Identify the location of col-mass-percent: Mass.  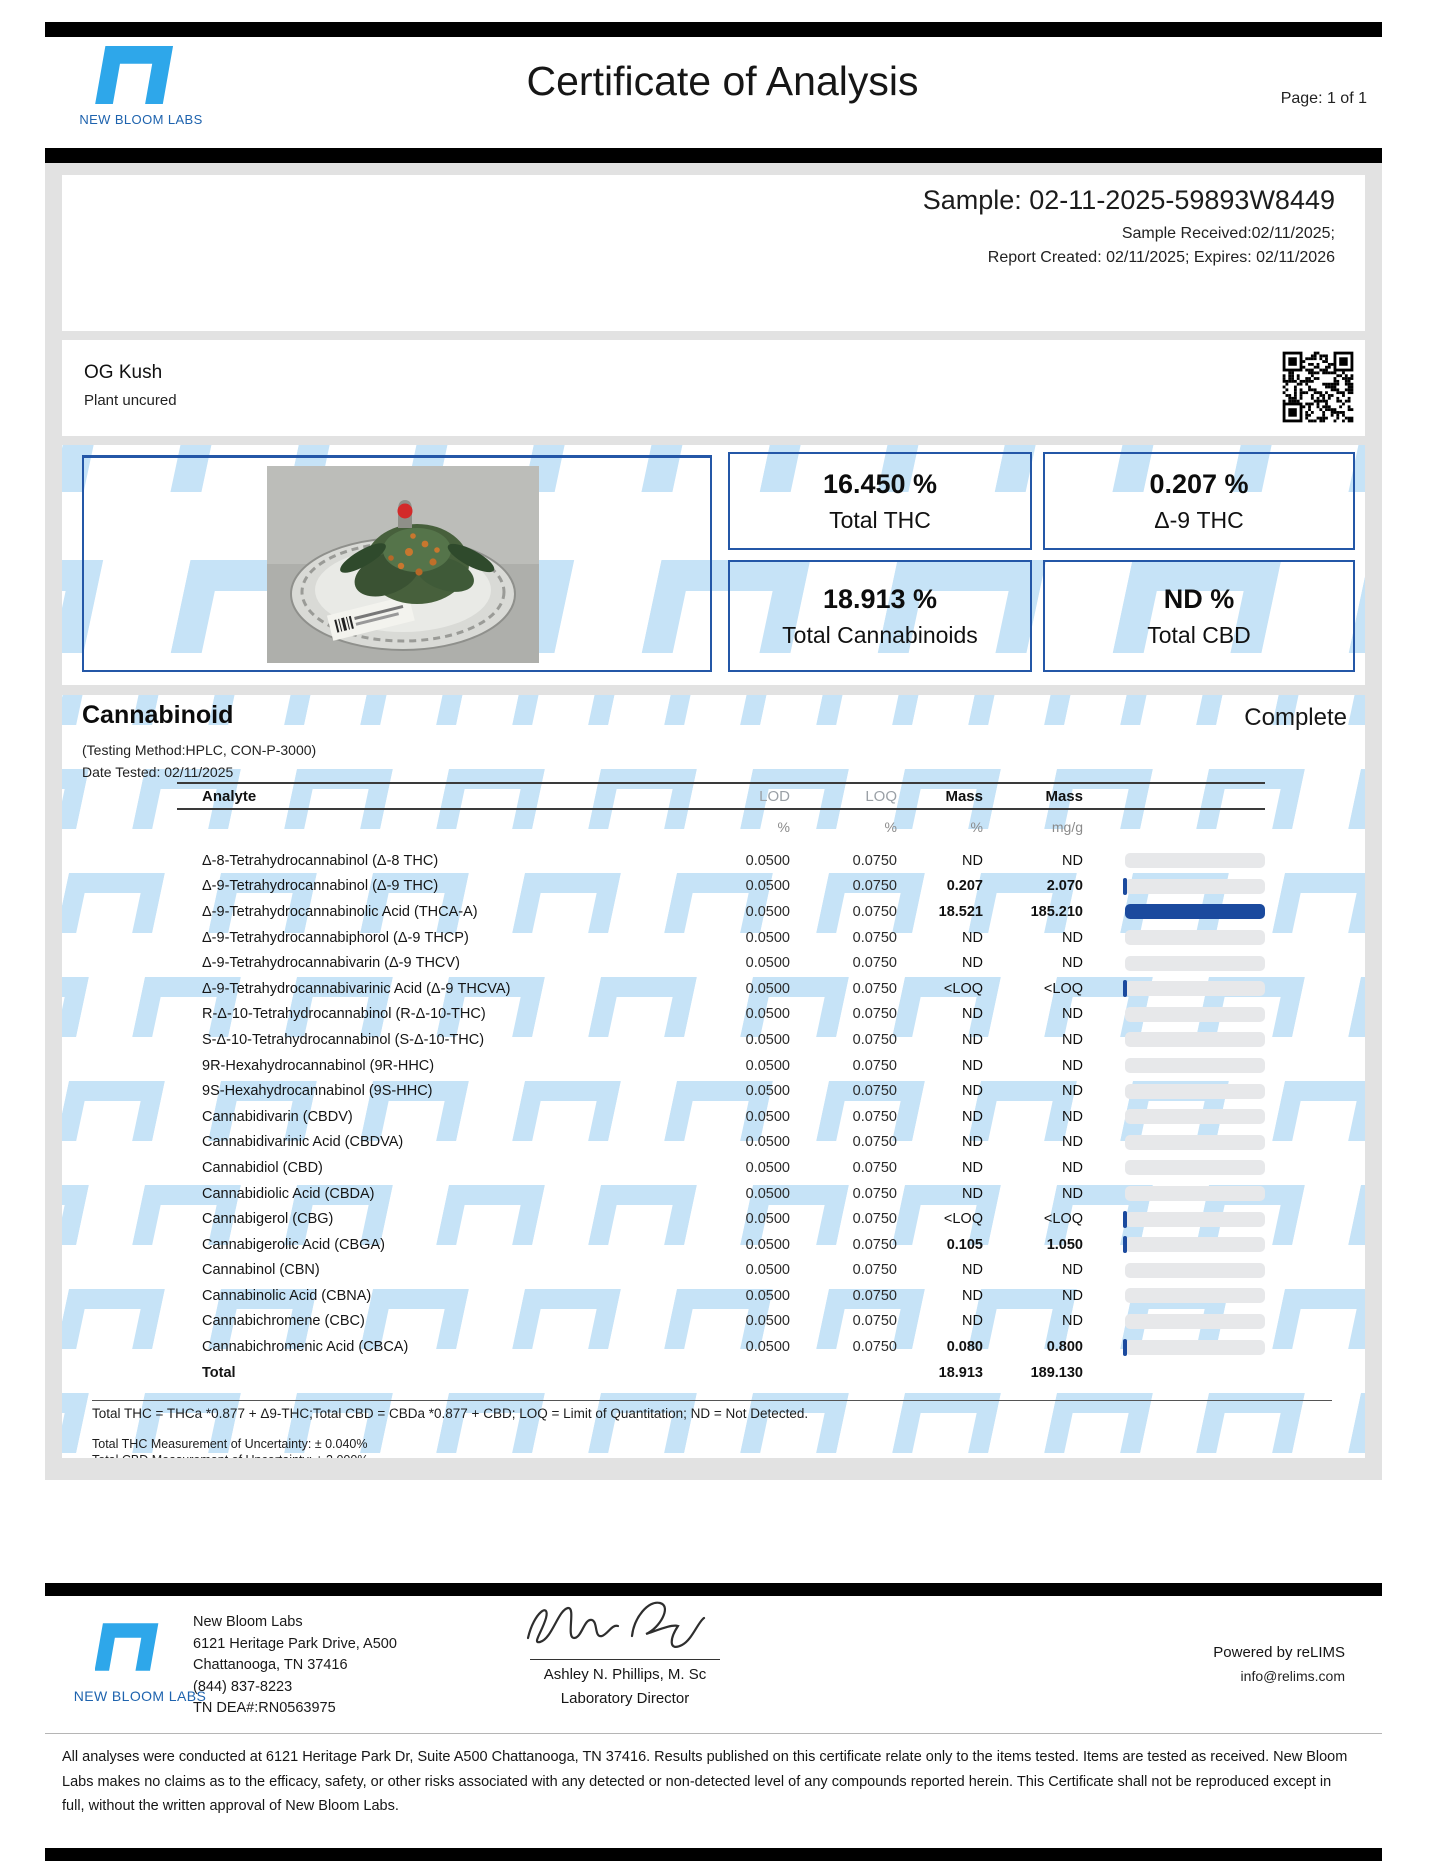
(964, 796).